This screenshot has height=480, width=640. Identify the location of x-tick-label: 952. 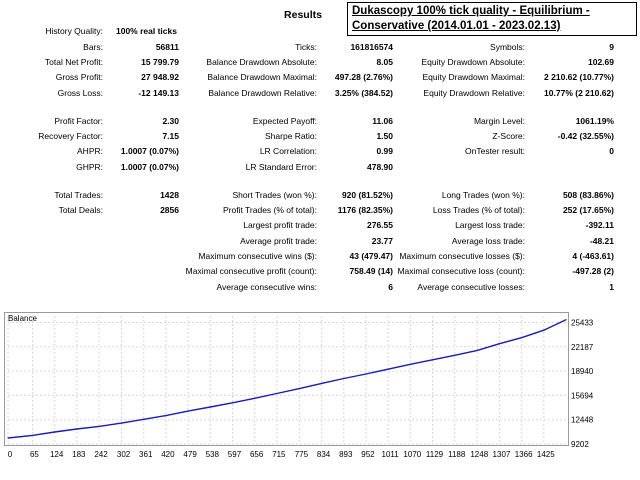
(368, 454).